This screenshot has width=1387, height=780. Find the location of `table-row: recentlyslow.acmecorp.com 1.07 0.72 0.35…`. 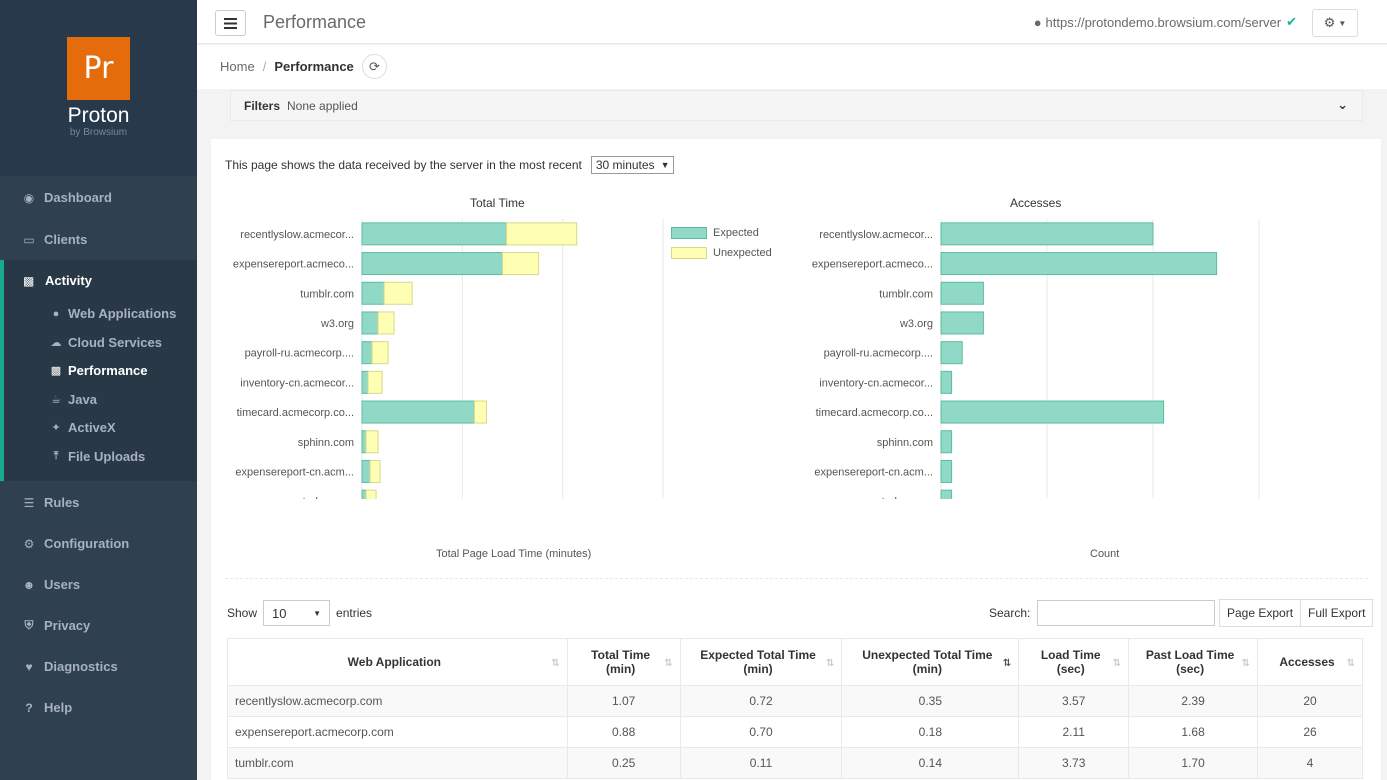

table-row: recentlyslow.acmecorp.com 1.07 0.72 0.35… is located at coordinates (795, 701).